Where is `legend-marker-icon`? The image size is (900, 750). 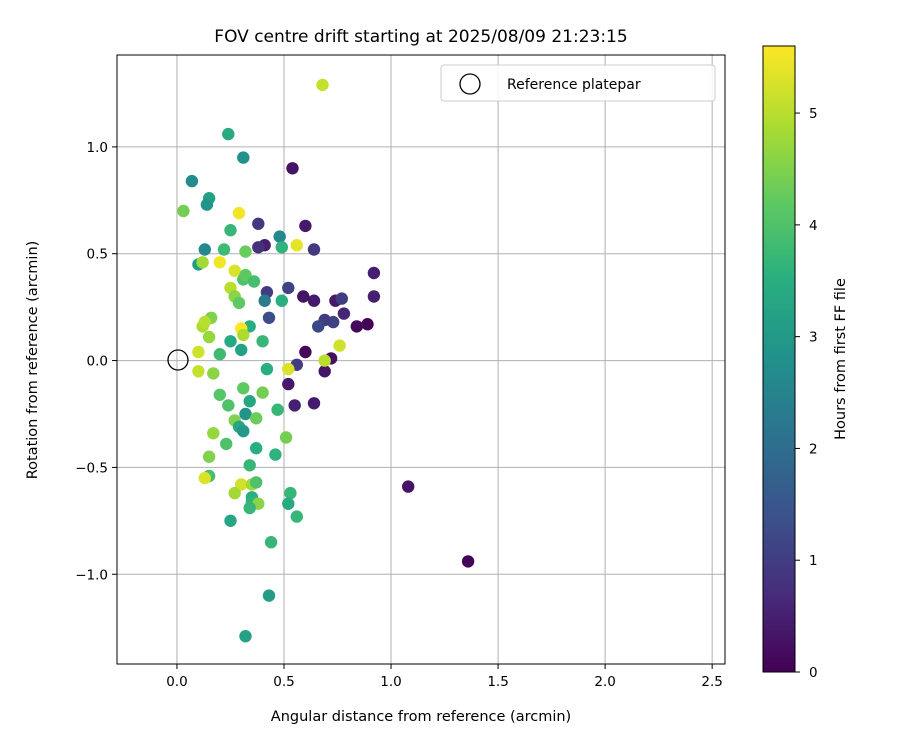 legend-marker-icon is located at coordinates (470, 84).